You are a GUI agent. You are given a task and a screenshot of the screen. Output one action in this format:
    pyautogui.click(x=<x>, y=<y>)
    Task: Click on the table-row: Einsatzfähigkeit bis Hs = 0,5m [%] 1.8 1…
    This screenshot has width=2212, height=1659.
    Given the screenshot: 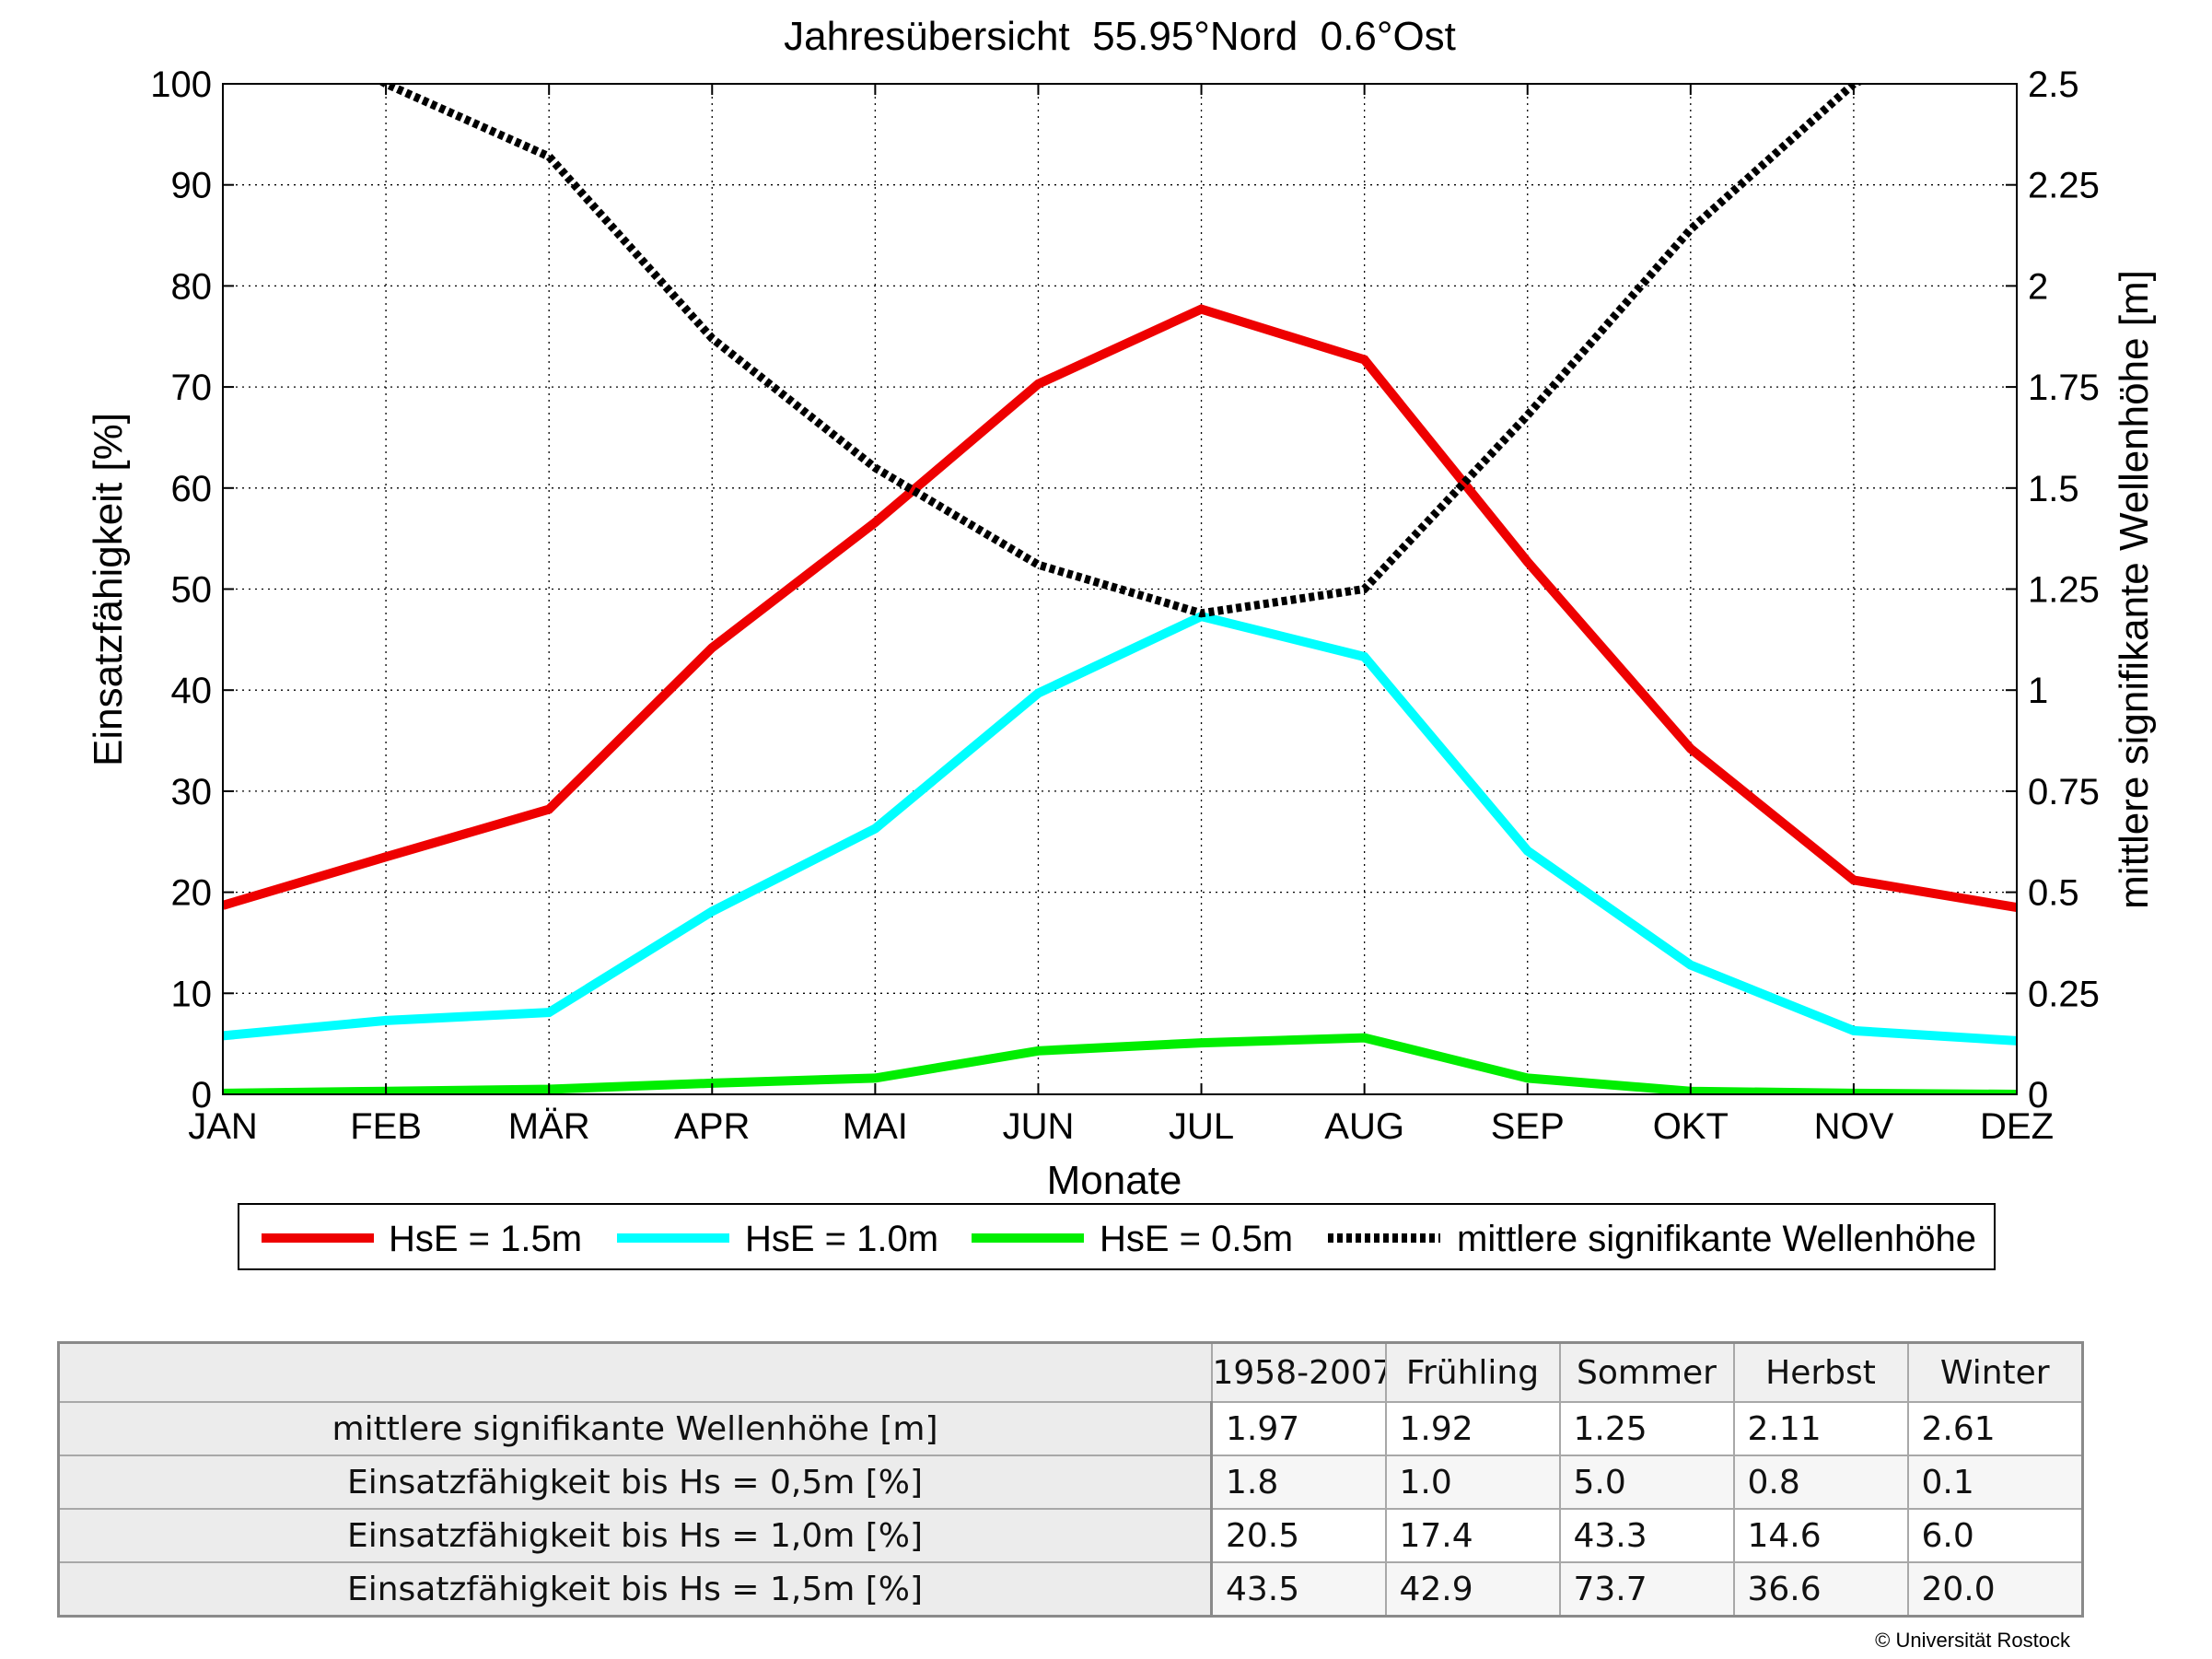 What is the action you would take?
    pyautogui.click(x=1071, y=1482)
    